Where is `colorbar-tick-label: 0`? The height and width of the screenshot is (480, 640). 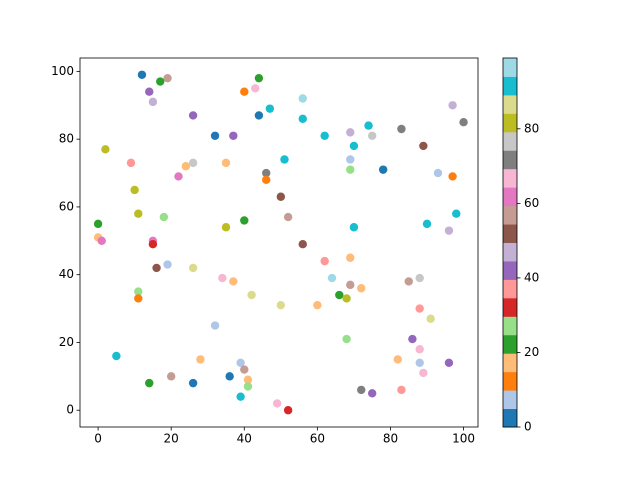
colorbar-tick-label: 0 is located at coordinates (528, 427).